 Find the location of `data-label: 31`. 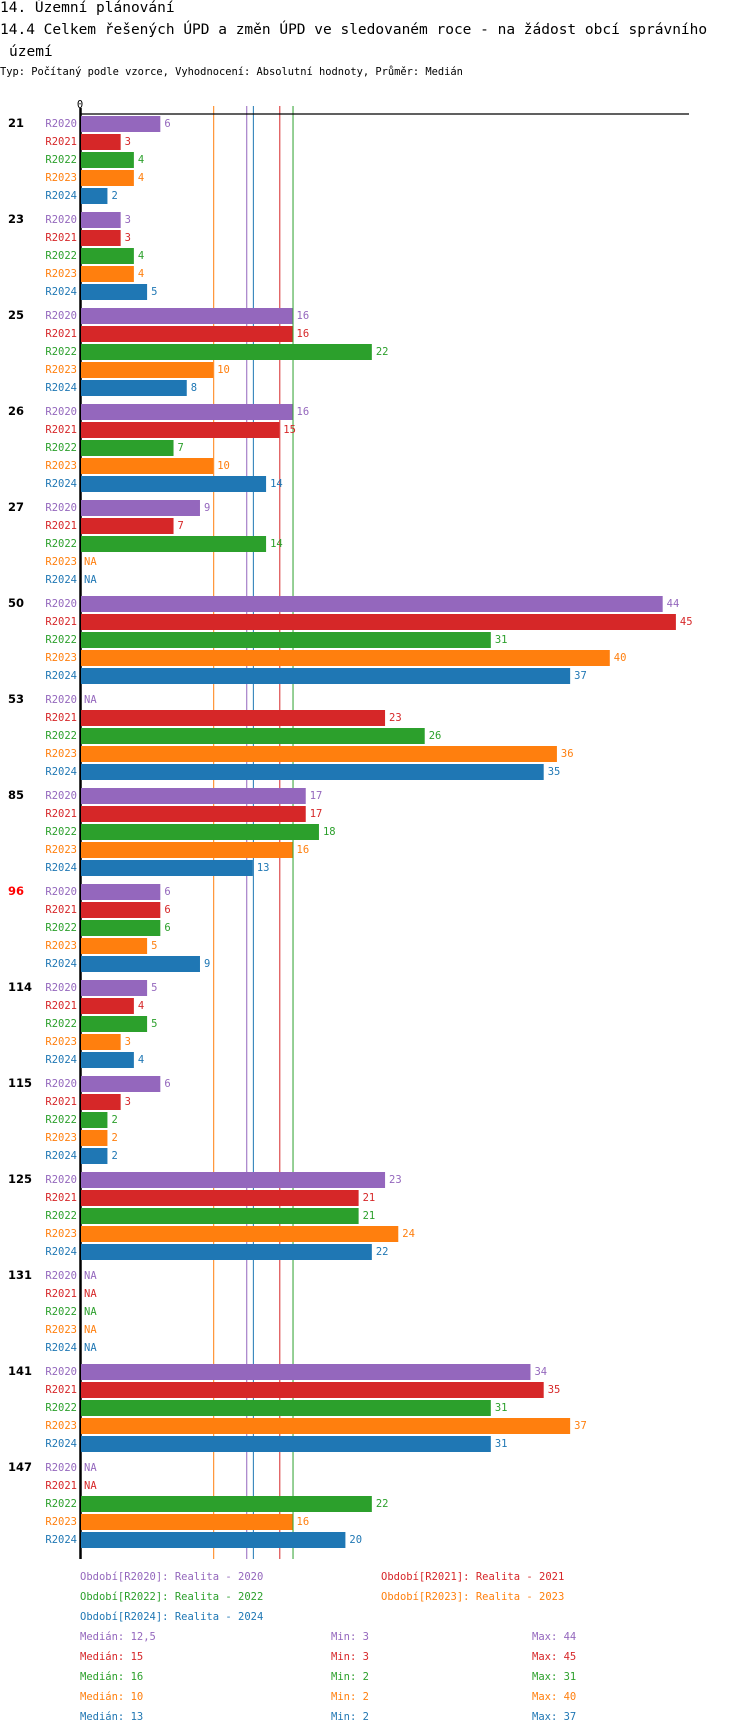

data-label: 31 is located at coordinates (501, 1444).